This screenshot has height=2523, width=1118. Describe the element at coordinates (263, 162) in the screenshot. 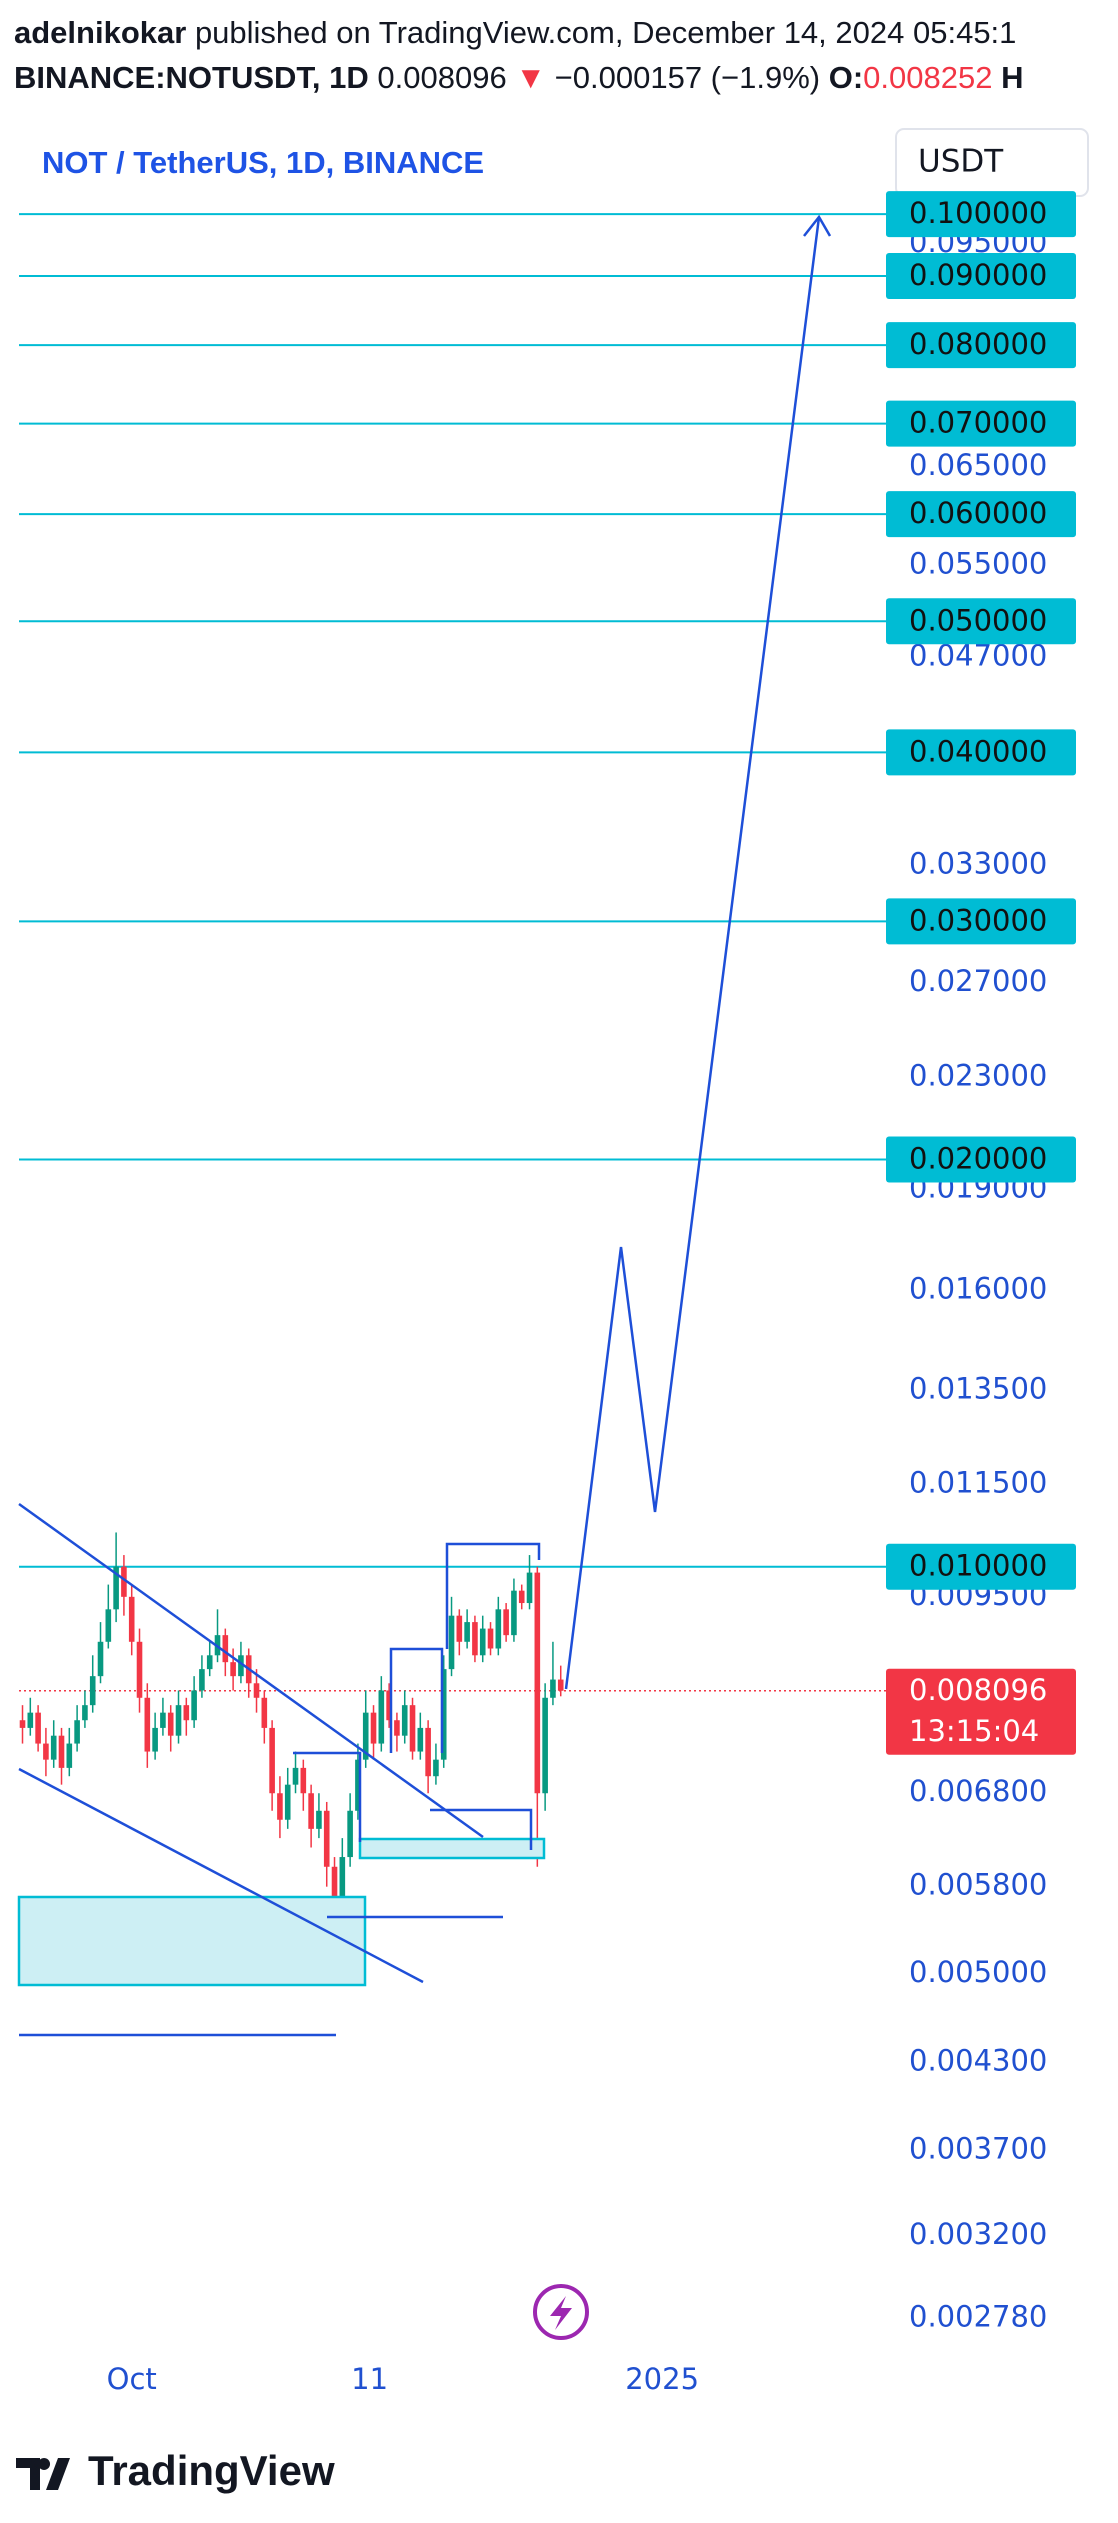

I see `chart-title: NOT / TetherUS, 1D, BINANCE` at that location.